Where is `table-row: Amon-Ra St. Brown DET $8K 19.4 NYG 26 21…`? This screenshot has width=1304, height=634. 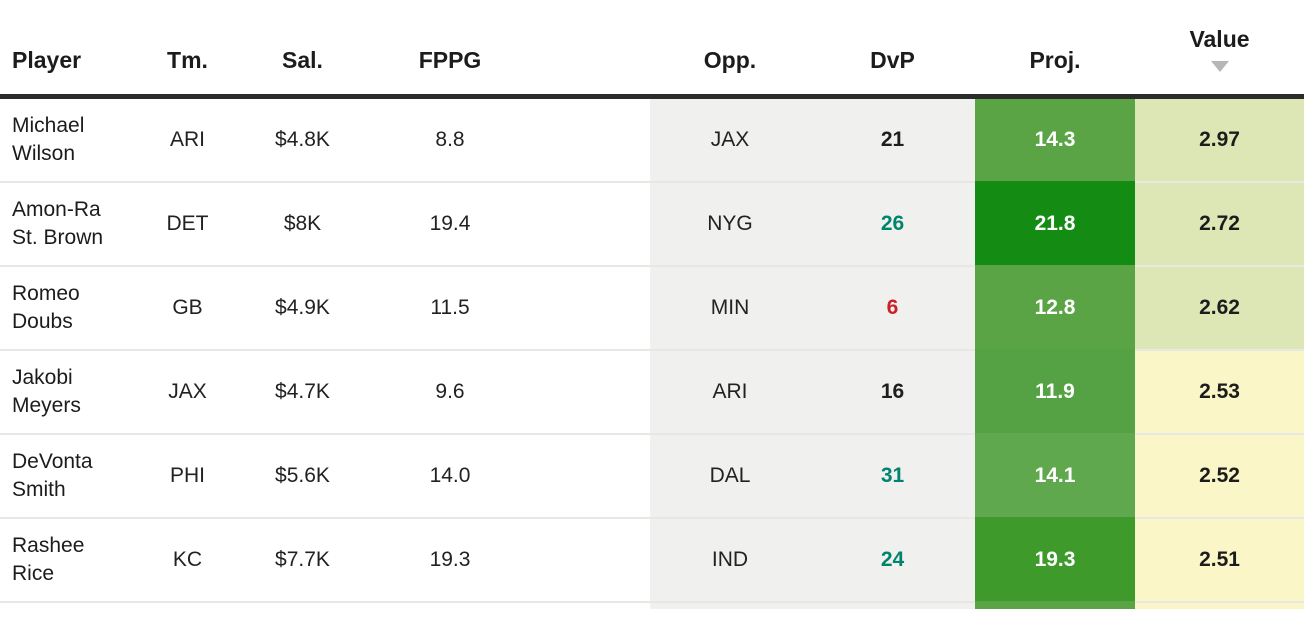 table-row: Amon-Ra St. Brown DET $8K 19.4 NYG 26 21… is located at coordinates (652, 223).